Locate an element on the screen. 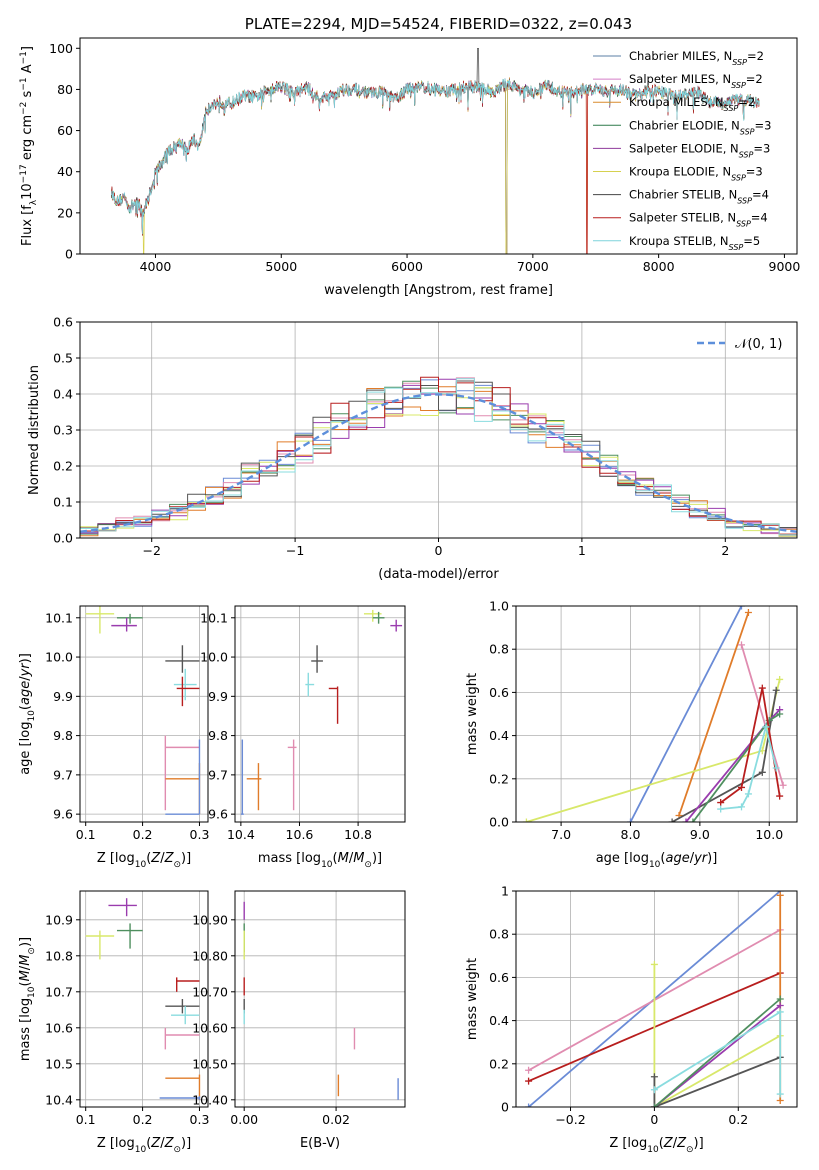 This screenshot has width=819, height=1170. weight-line-p_blue is located at coordinates (686, 714).